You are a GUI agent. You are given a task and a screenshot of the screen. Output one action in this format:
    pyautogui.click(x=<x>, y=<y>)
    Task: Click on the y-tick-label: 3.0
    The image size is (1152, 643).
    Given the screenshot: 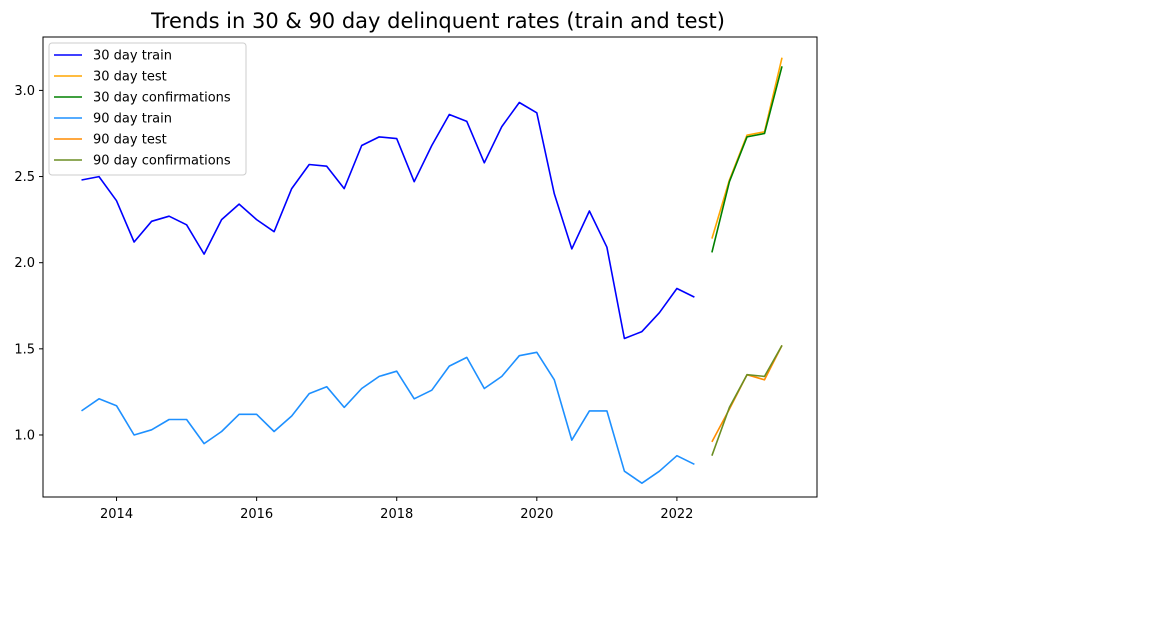 What is the action you would take?
    pyautogui.click(x=24, y=91)
    